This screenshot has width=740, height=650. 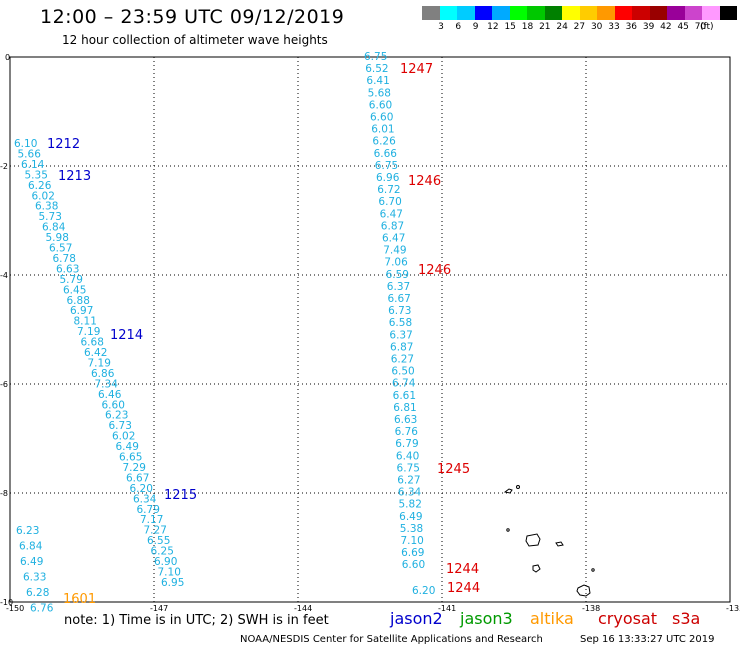 What do you see at coordinates (148, 510) in the screenshot?
I see `left-track-value: 6.79` at bounding box center [148, 510].